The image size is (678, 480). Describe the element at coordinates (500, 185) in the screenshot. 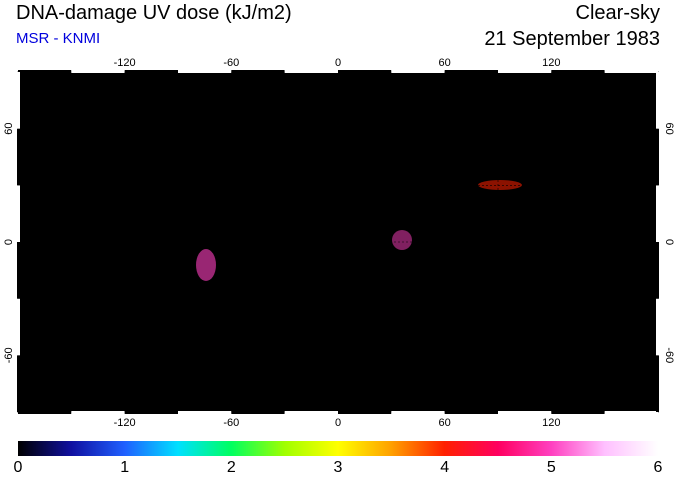

I see `tibet-low-patch` at that location.